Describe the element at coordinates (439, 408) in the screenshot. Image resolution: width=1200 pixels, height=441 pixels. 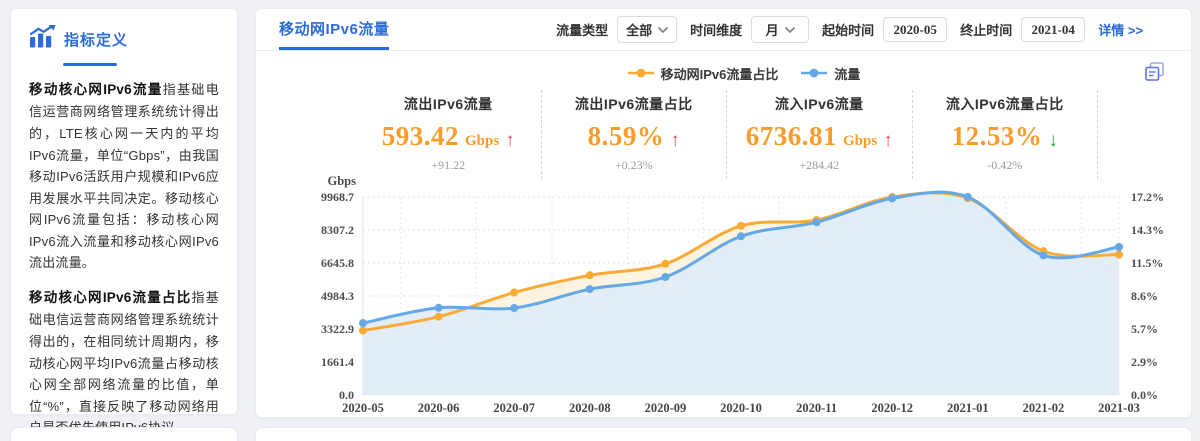
I see `x-axis-label: 2020-06` at that location.